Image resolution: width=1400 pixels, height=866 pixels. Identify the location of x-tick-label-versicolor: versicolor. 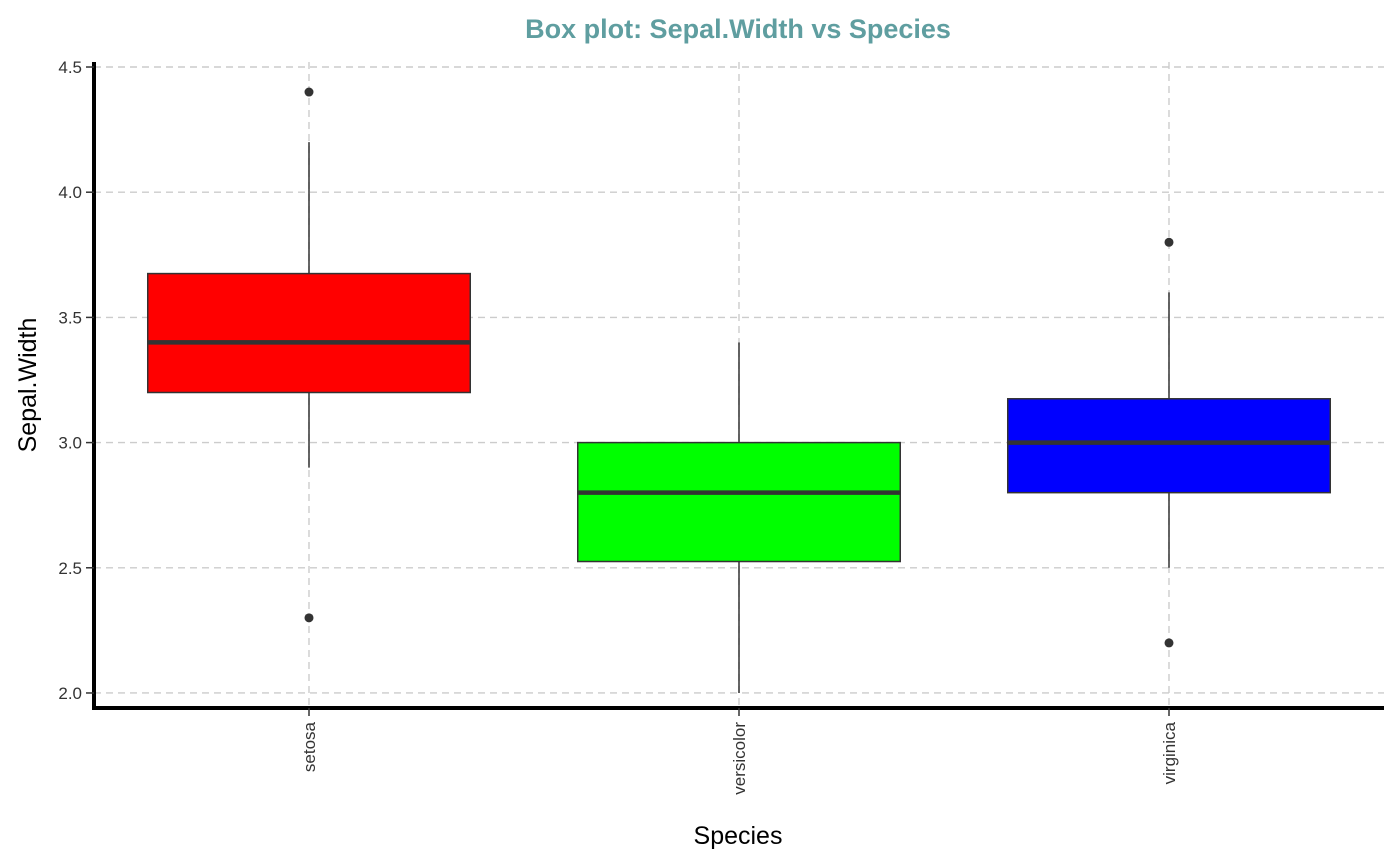
(739, 758).